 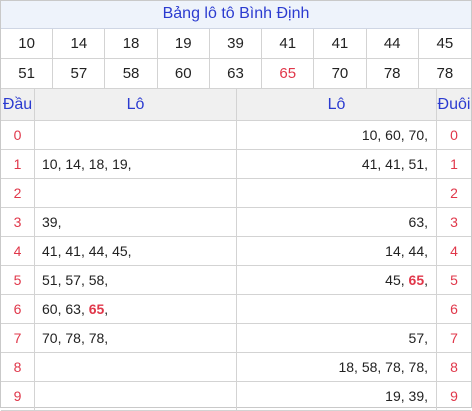 I want to click on header-duoi: Đuôi, so click(x=454, y=105).